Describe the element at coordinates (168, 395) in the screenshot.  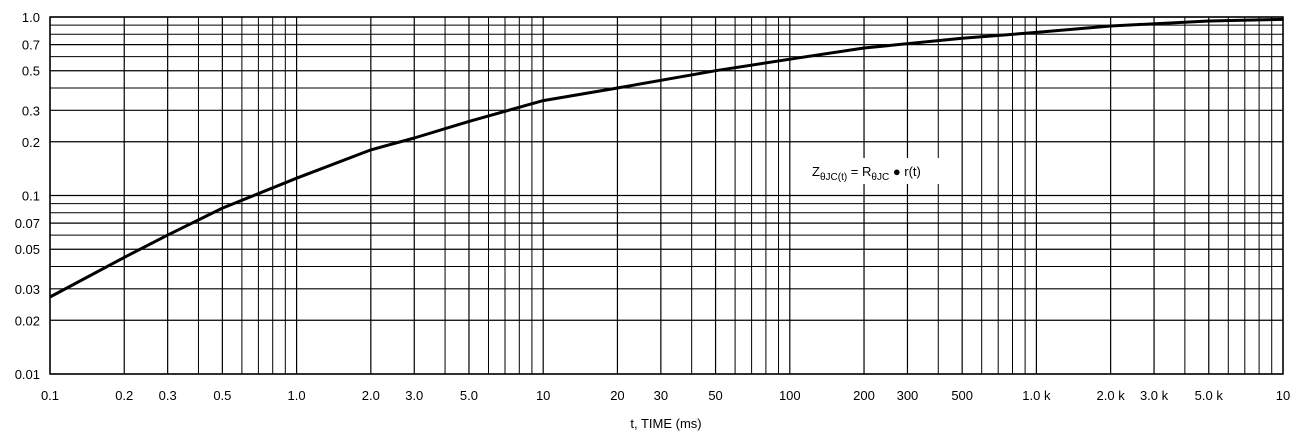
I see `x-tick-label: 0.3` at that location.